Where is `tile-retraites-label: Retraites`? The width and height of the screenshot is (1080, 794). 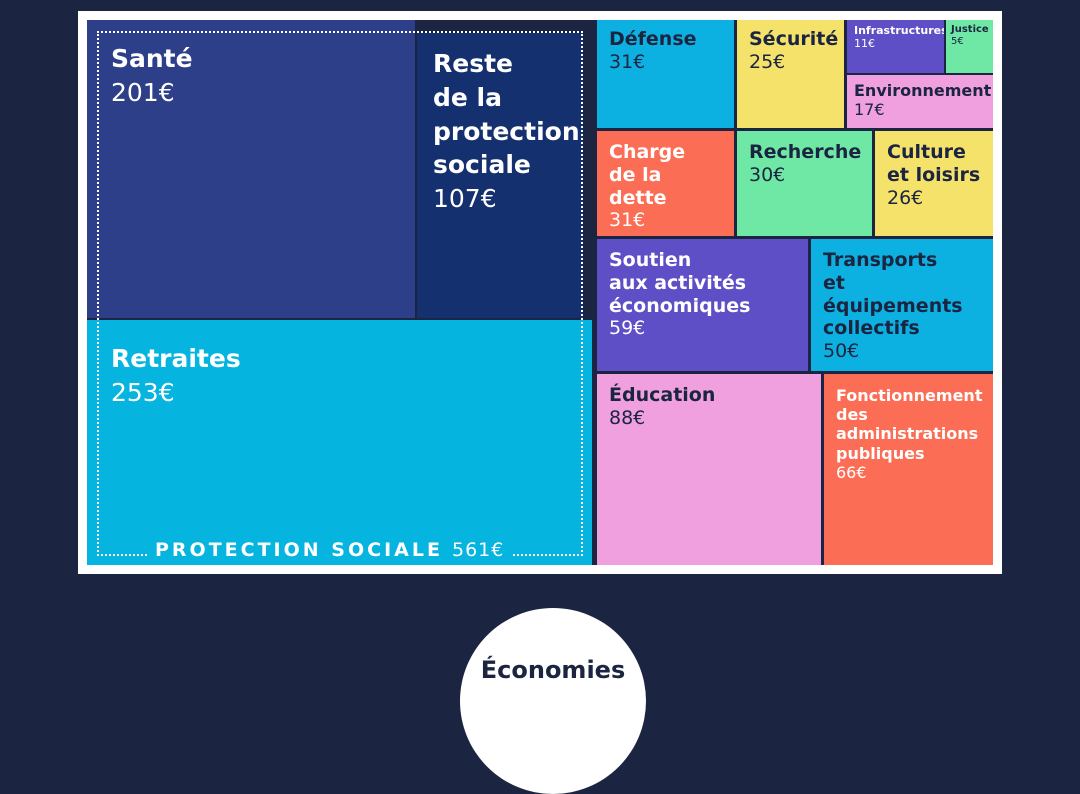 tile-retraites-label: Retraites is located at coordinates (176, 358).